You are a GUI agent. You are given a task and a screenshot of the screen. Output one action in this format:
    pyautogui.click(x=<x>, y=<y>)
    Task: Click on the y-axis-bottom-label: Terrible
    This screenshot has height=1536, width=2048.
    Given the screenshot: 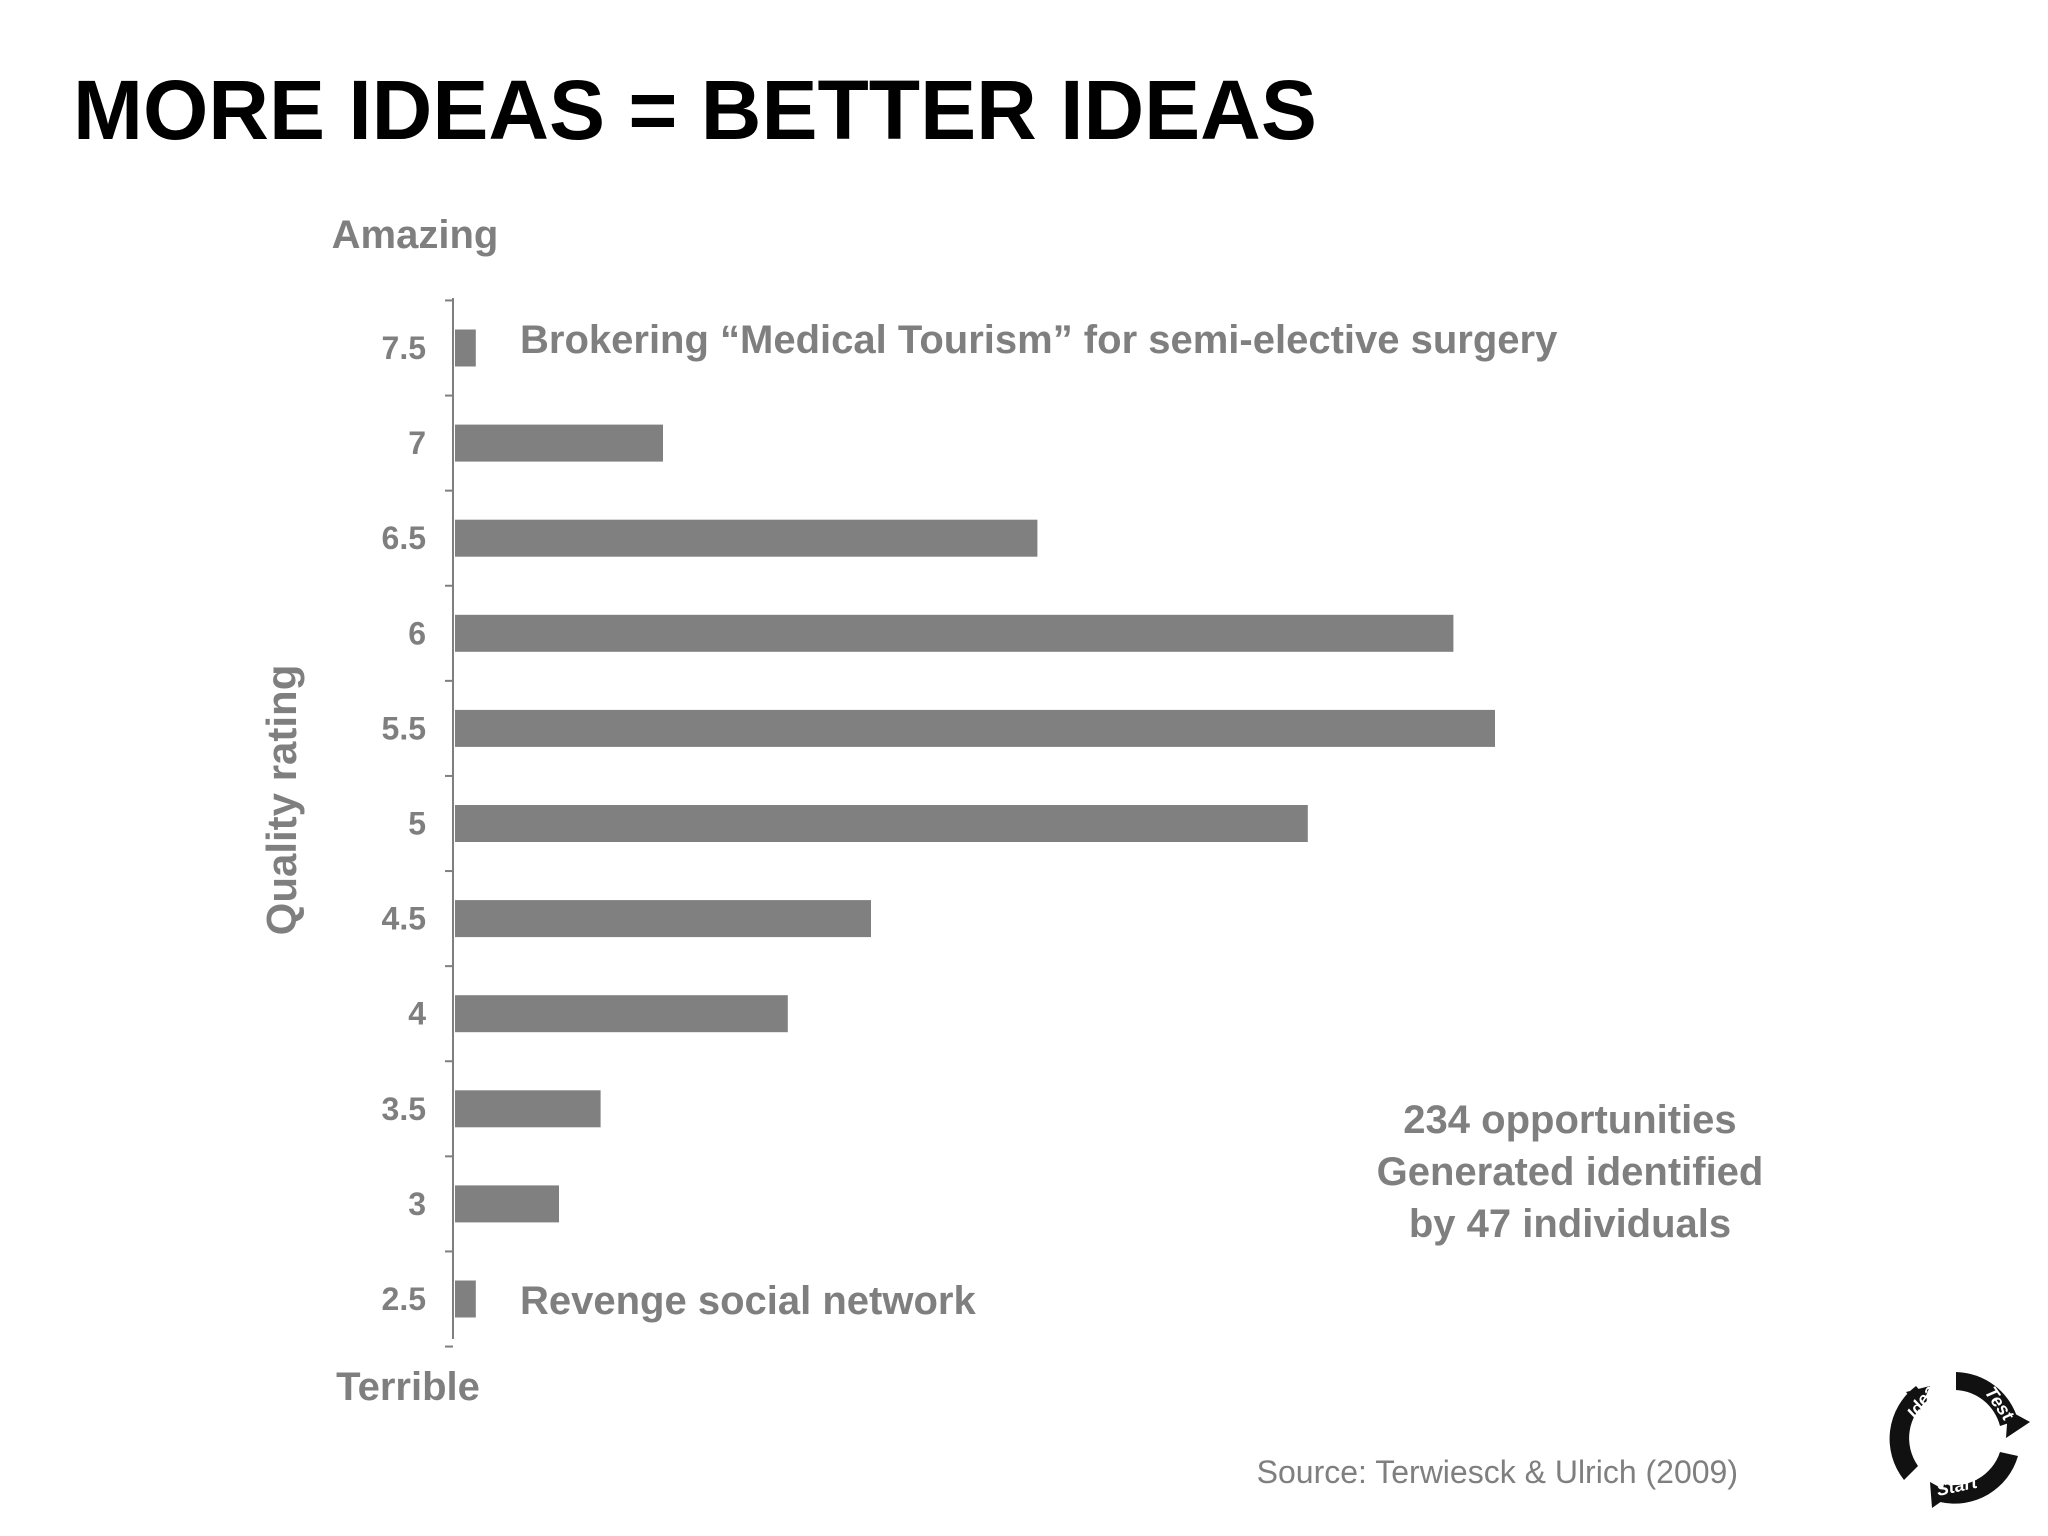 What is the action you would take?
    pyautogui.click(x=408, y=1387)
    